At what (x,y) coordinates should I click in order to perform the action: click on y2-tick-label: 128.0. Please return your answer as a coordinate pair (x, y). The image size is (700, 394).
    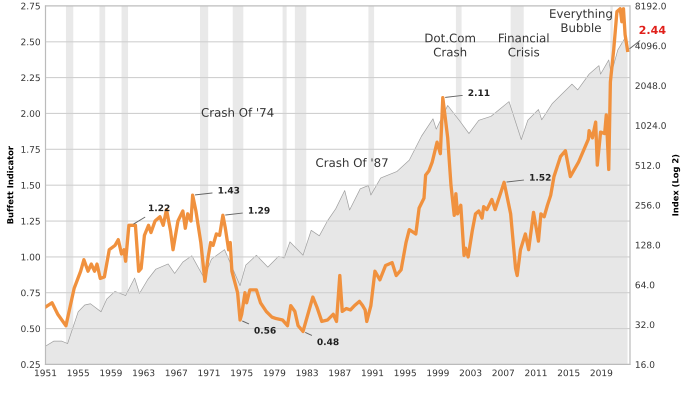
    Looking at the image, I should click on (648, 245).